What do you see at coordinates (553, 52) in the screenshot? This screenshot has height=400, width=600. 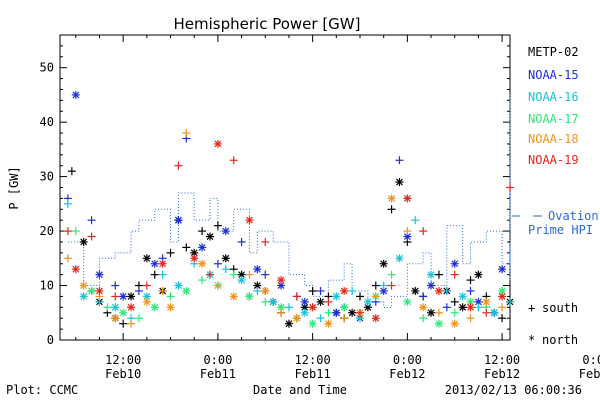 I see `legend-item-metp-02: METP-02` at bounding box center [553, 52].